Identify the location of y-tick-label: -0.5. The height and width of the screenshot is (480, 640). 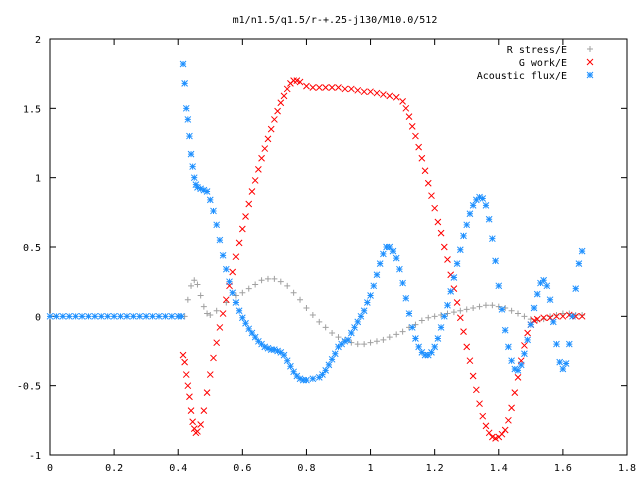
(29, 387).